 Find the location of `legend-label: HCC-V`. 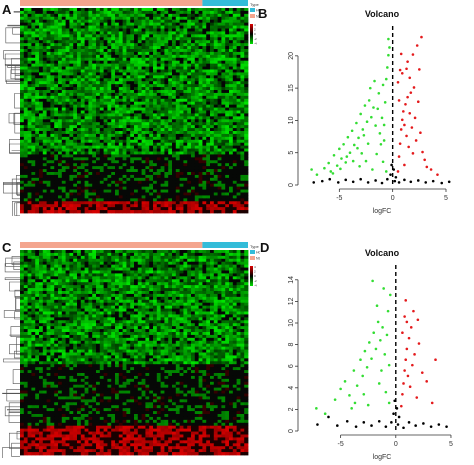

legend-label: HCC-V is located at coordinates (258, 253).